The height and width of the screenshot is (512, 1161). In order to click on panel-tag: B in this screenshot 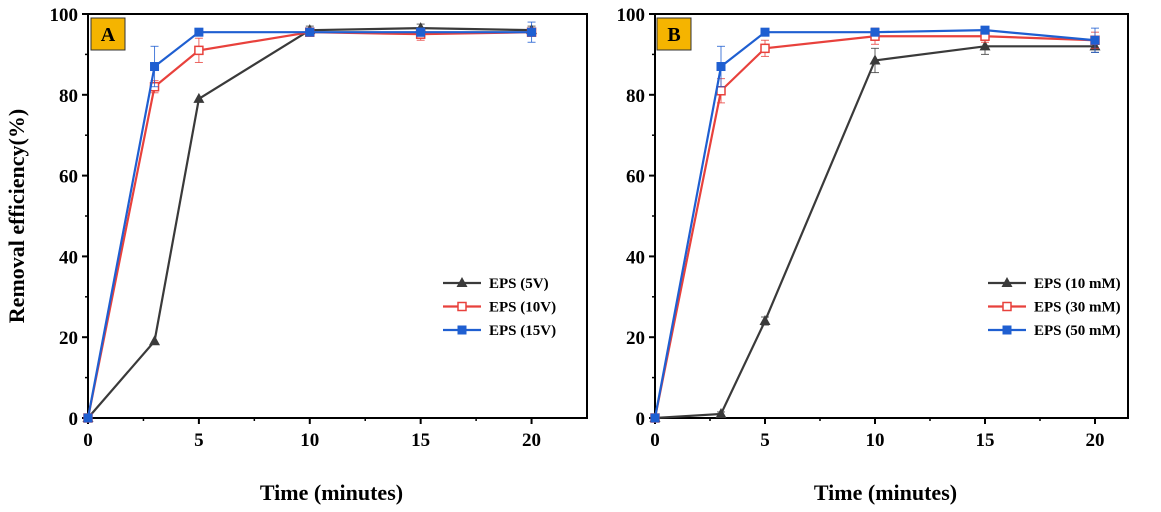, I will do `click(674, 34)`.